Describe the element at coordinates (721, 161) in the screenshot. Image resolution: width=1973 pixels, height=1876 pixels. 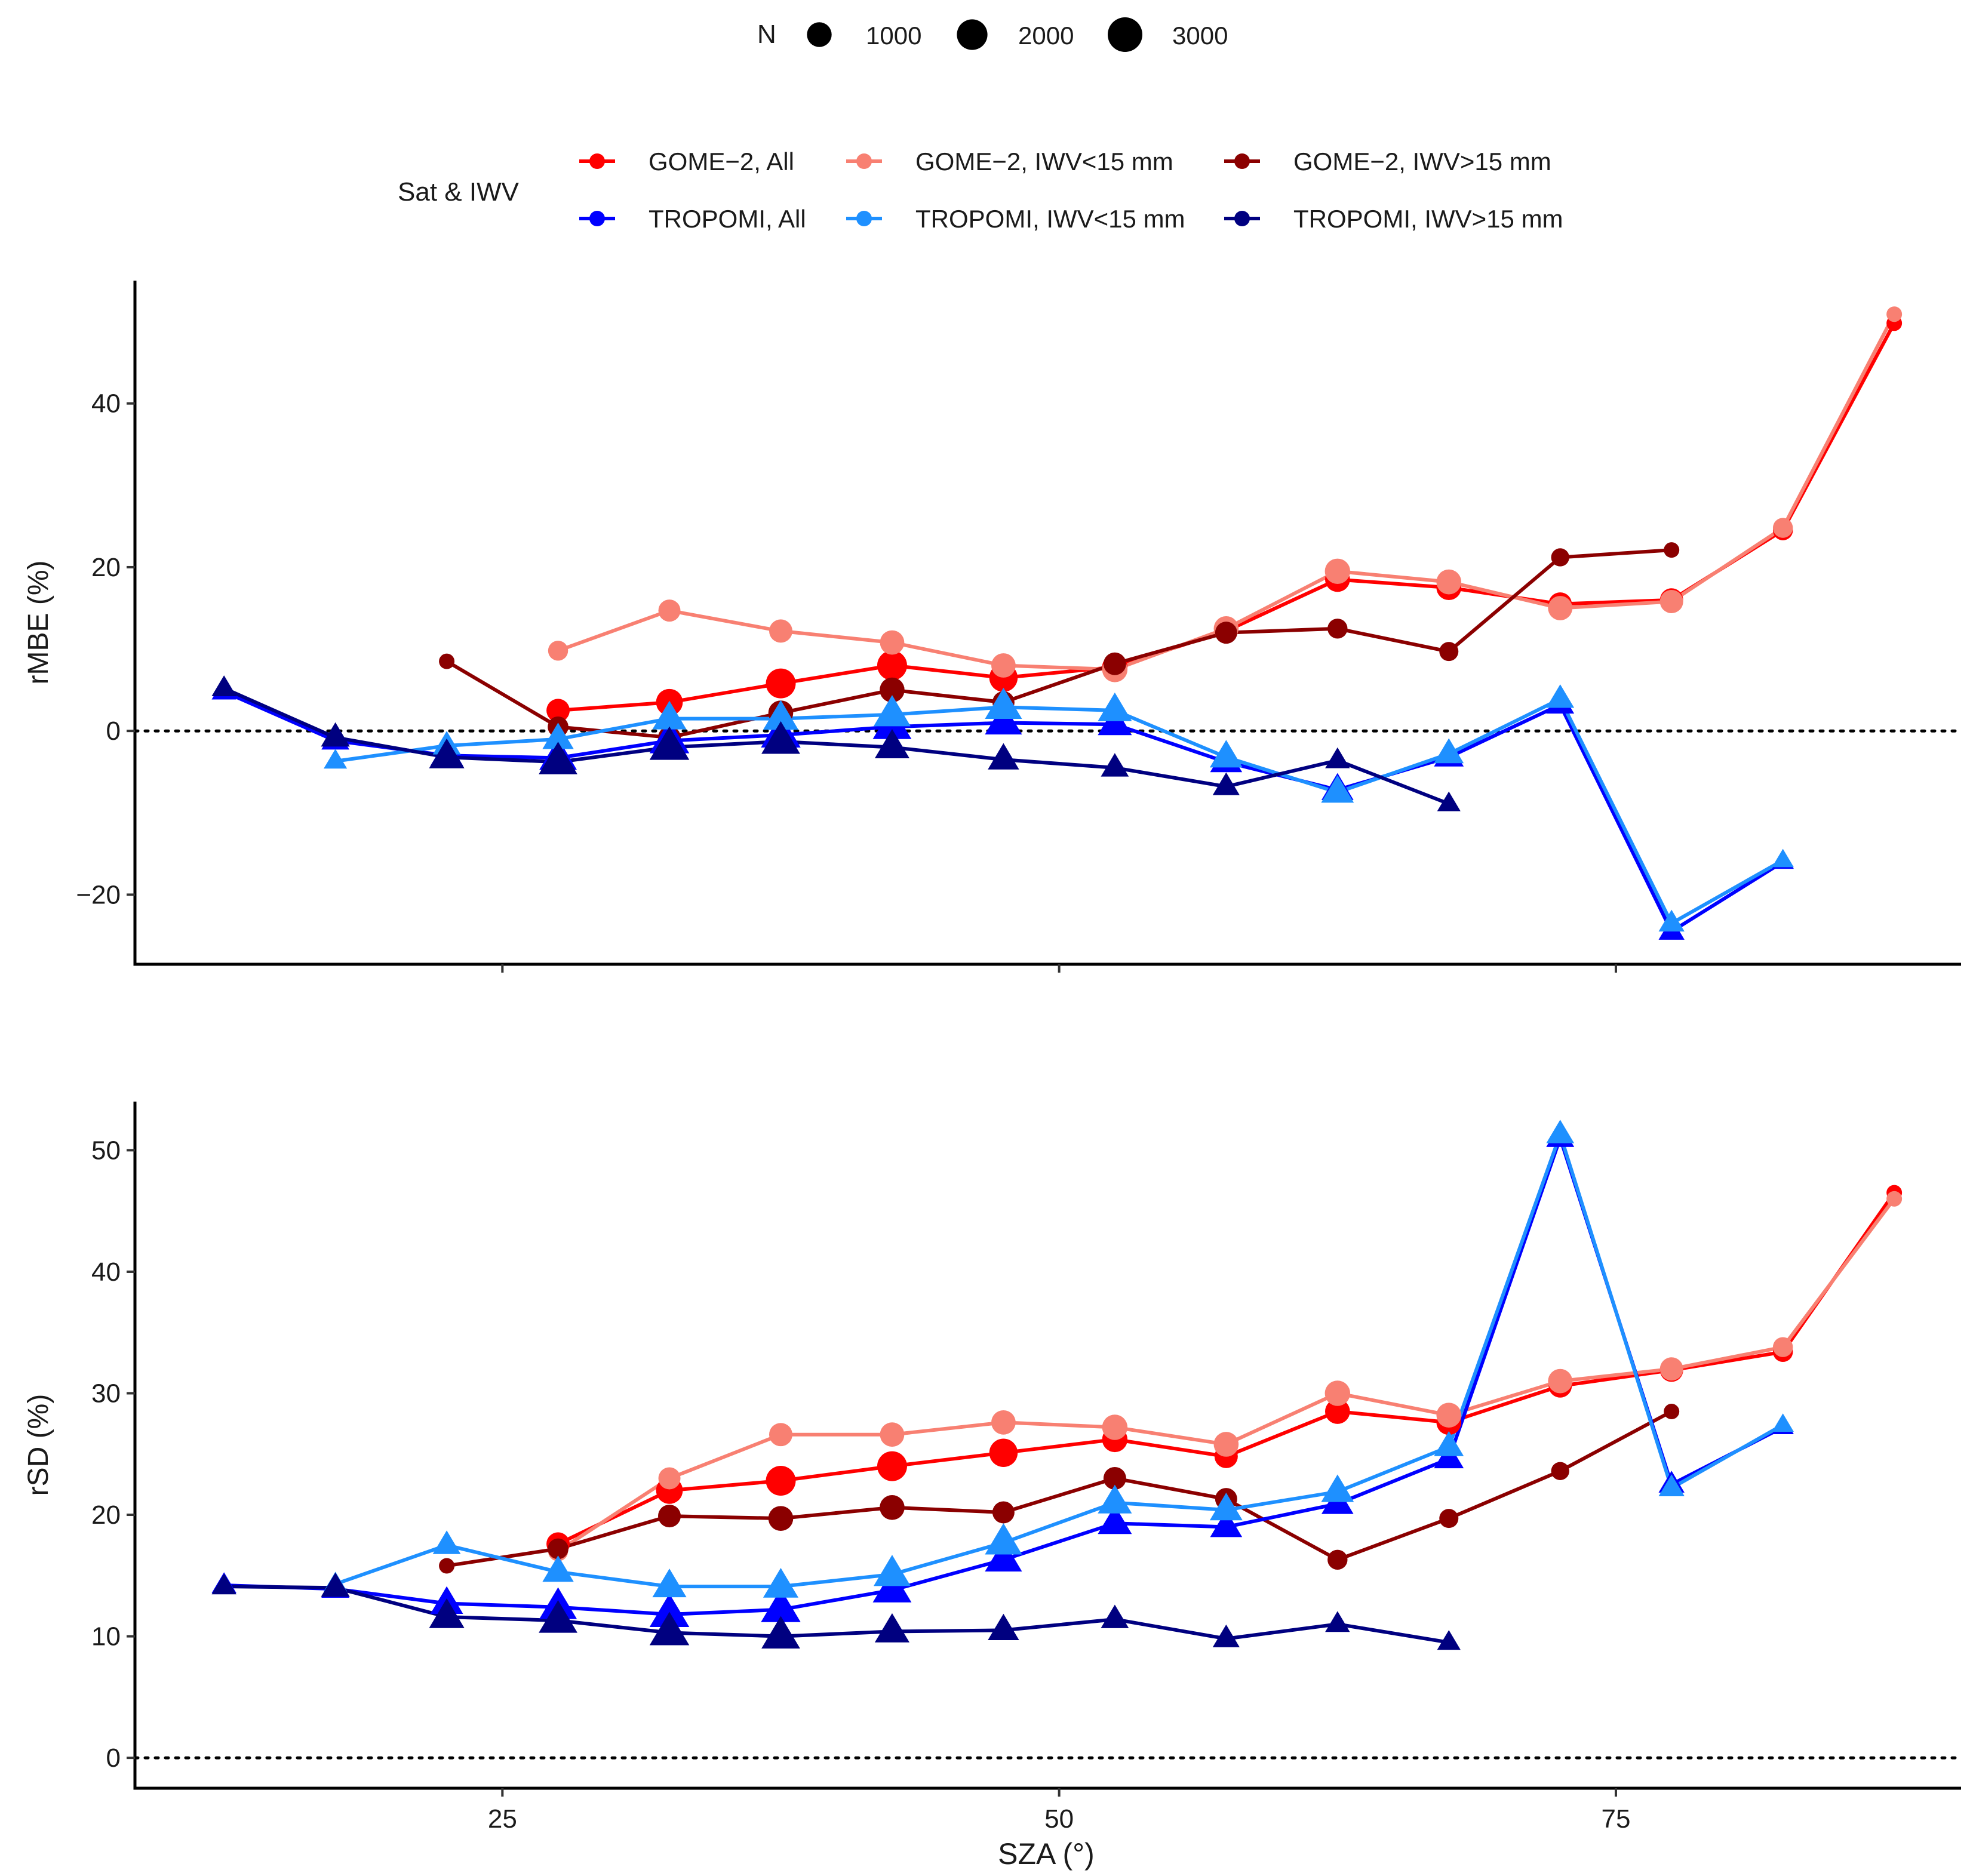
I see `legend-label-gome-2-all: GOME−2, All` at that location.